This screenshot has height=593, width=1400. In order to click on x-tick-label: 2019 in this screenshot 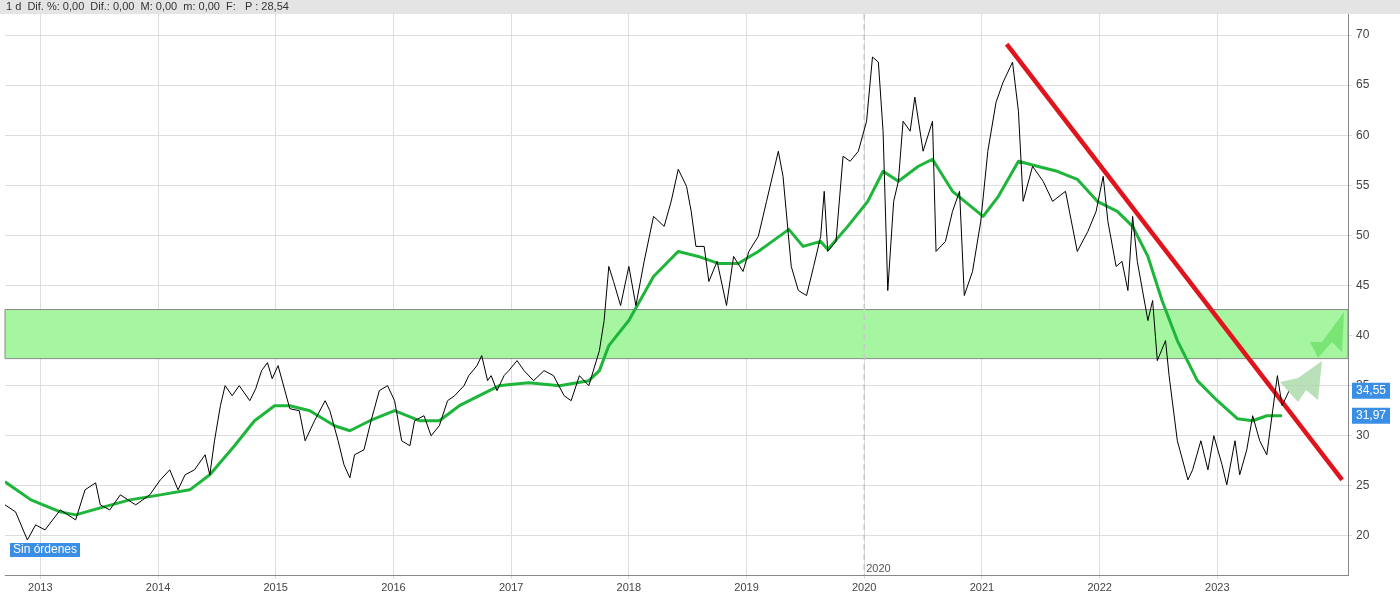, I will do `click(746, 586)`.